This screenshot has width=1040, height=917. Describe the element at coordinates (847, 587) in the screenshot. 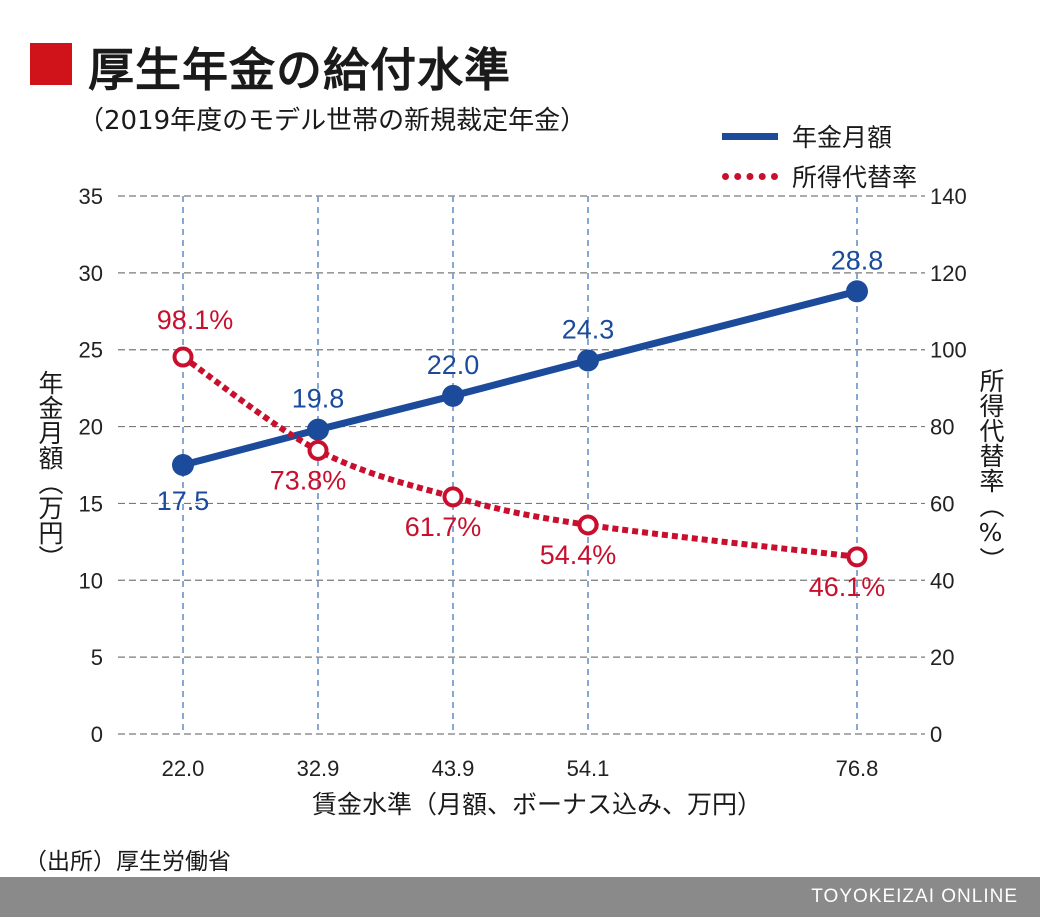

I see `data-label-replacement-rate: 46.1%` at that location.